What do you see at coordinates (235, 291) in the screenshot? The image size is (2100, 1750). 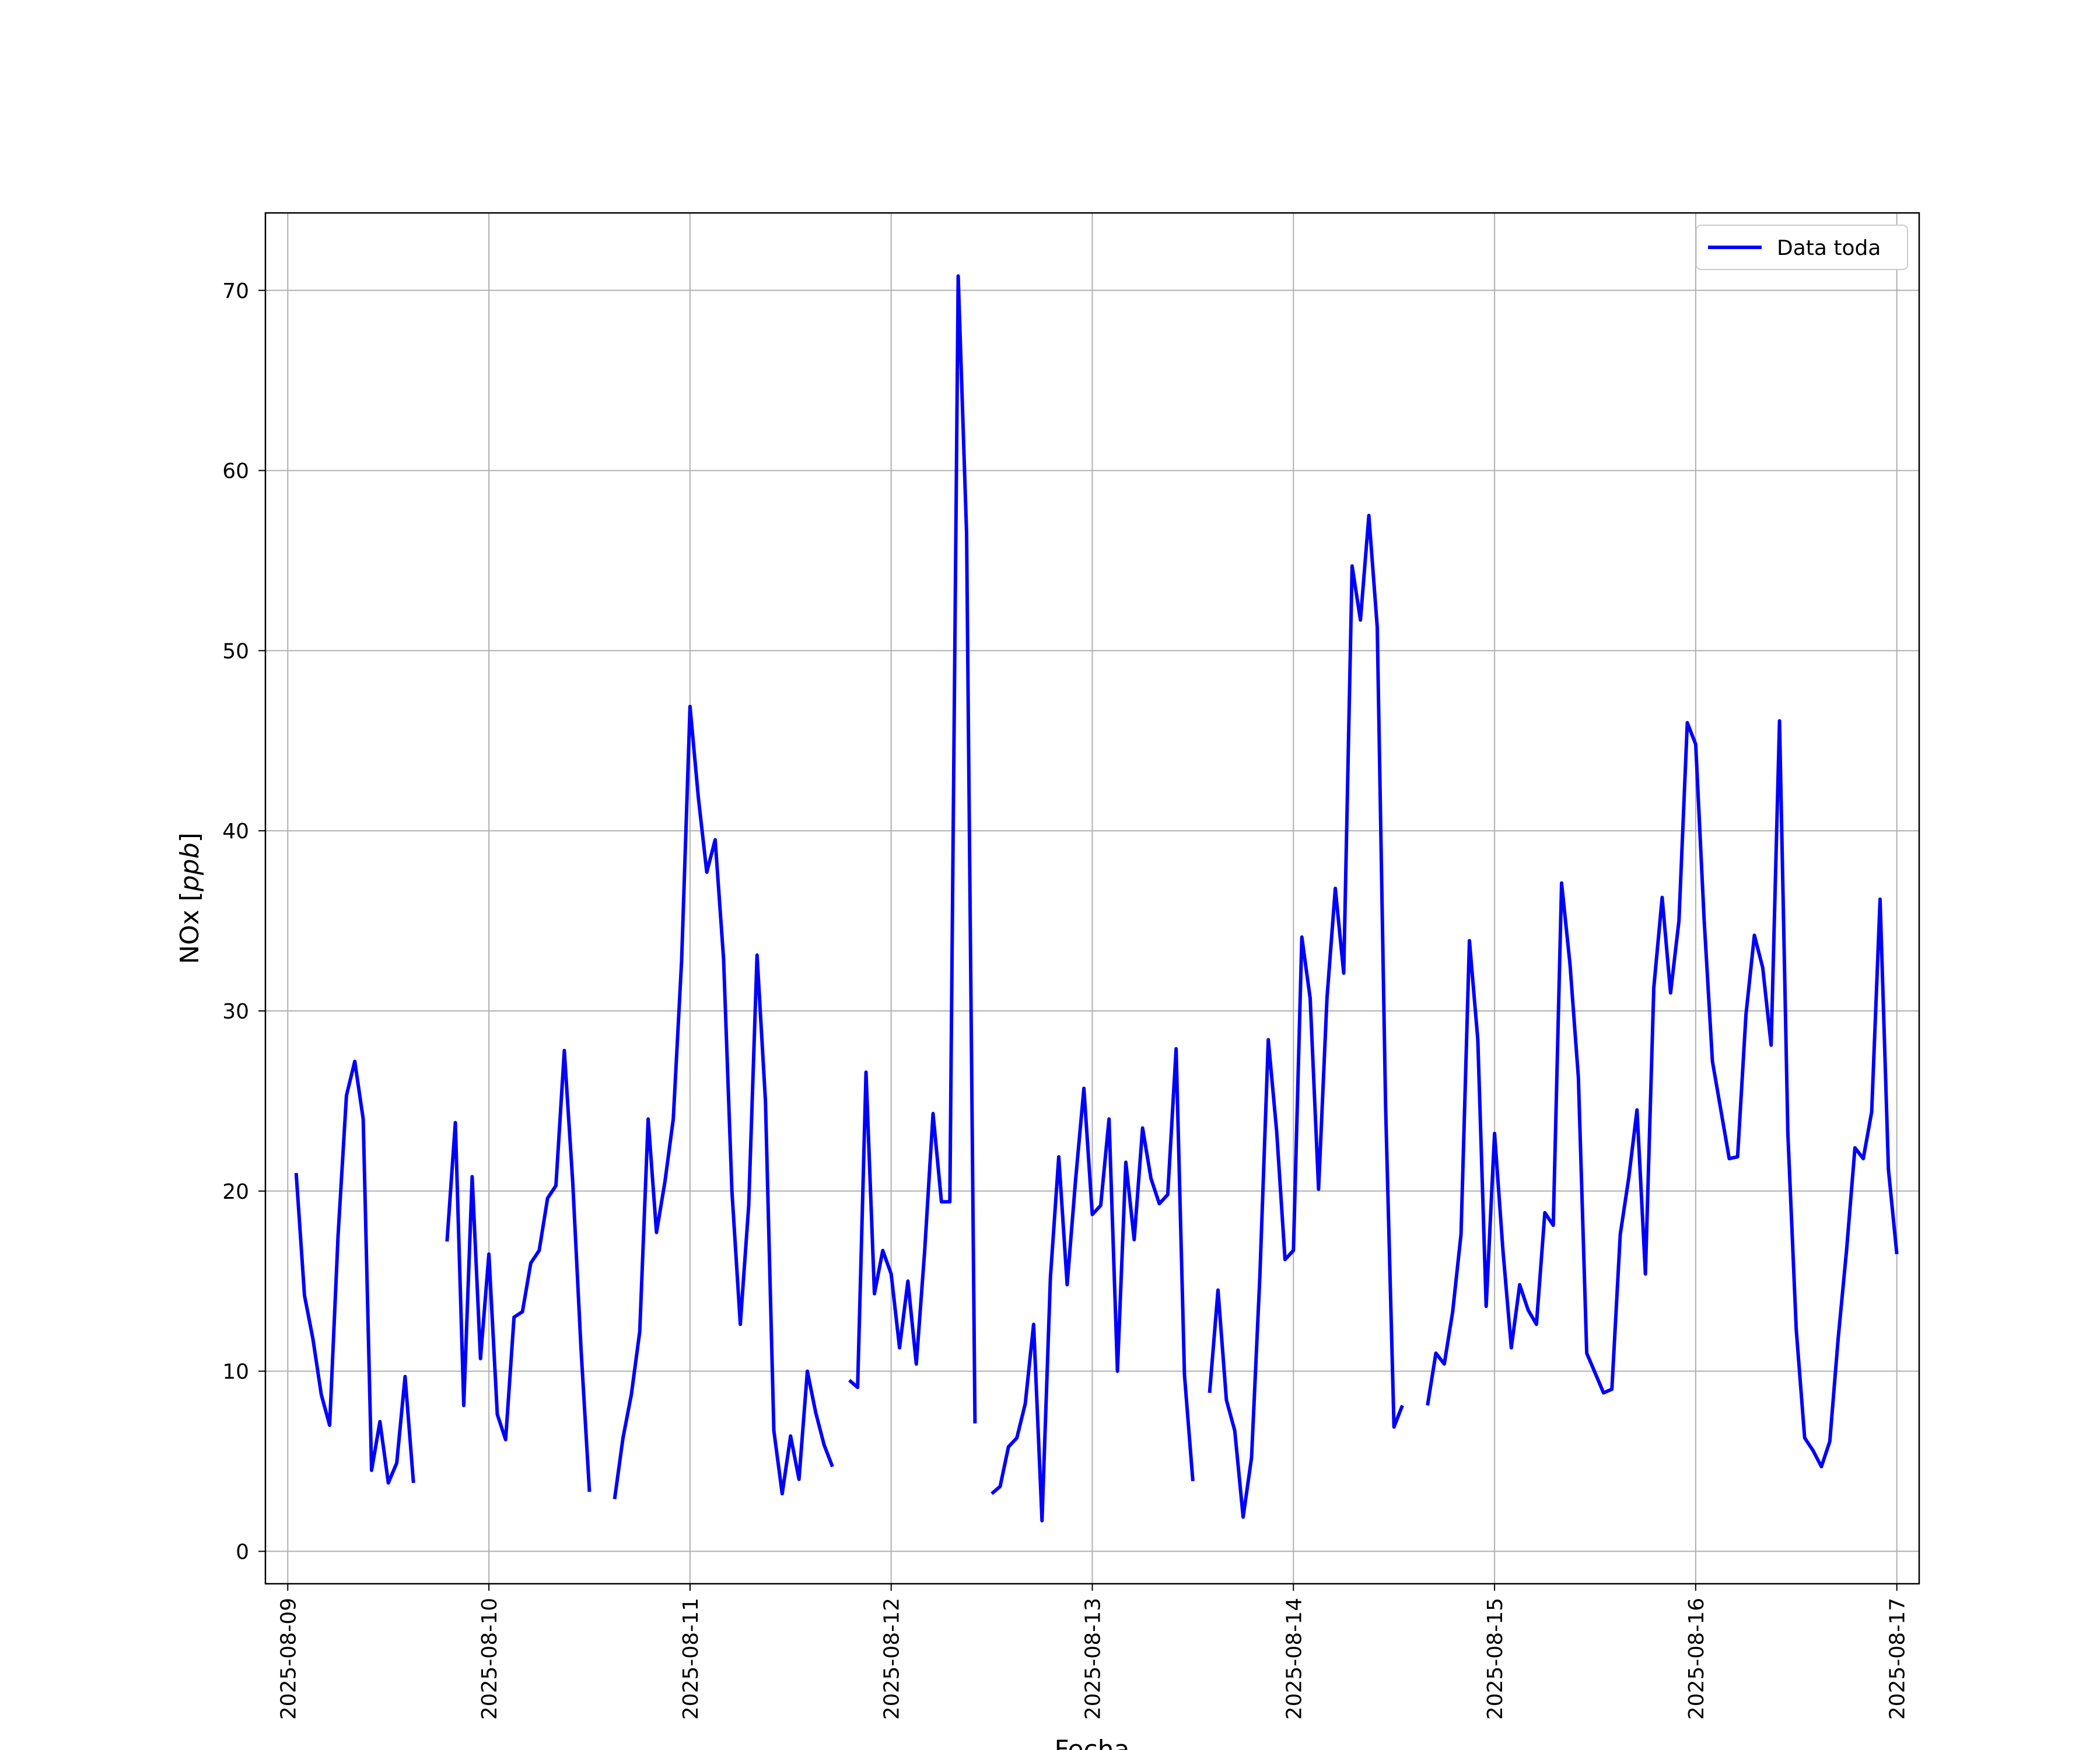 I see `y-tick-label: 70` at bounding box center [235, 291].